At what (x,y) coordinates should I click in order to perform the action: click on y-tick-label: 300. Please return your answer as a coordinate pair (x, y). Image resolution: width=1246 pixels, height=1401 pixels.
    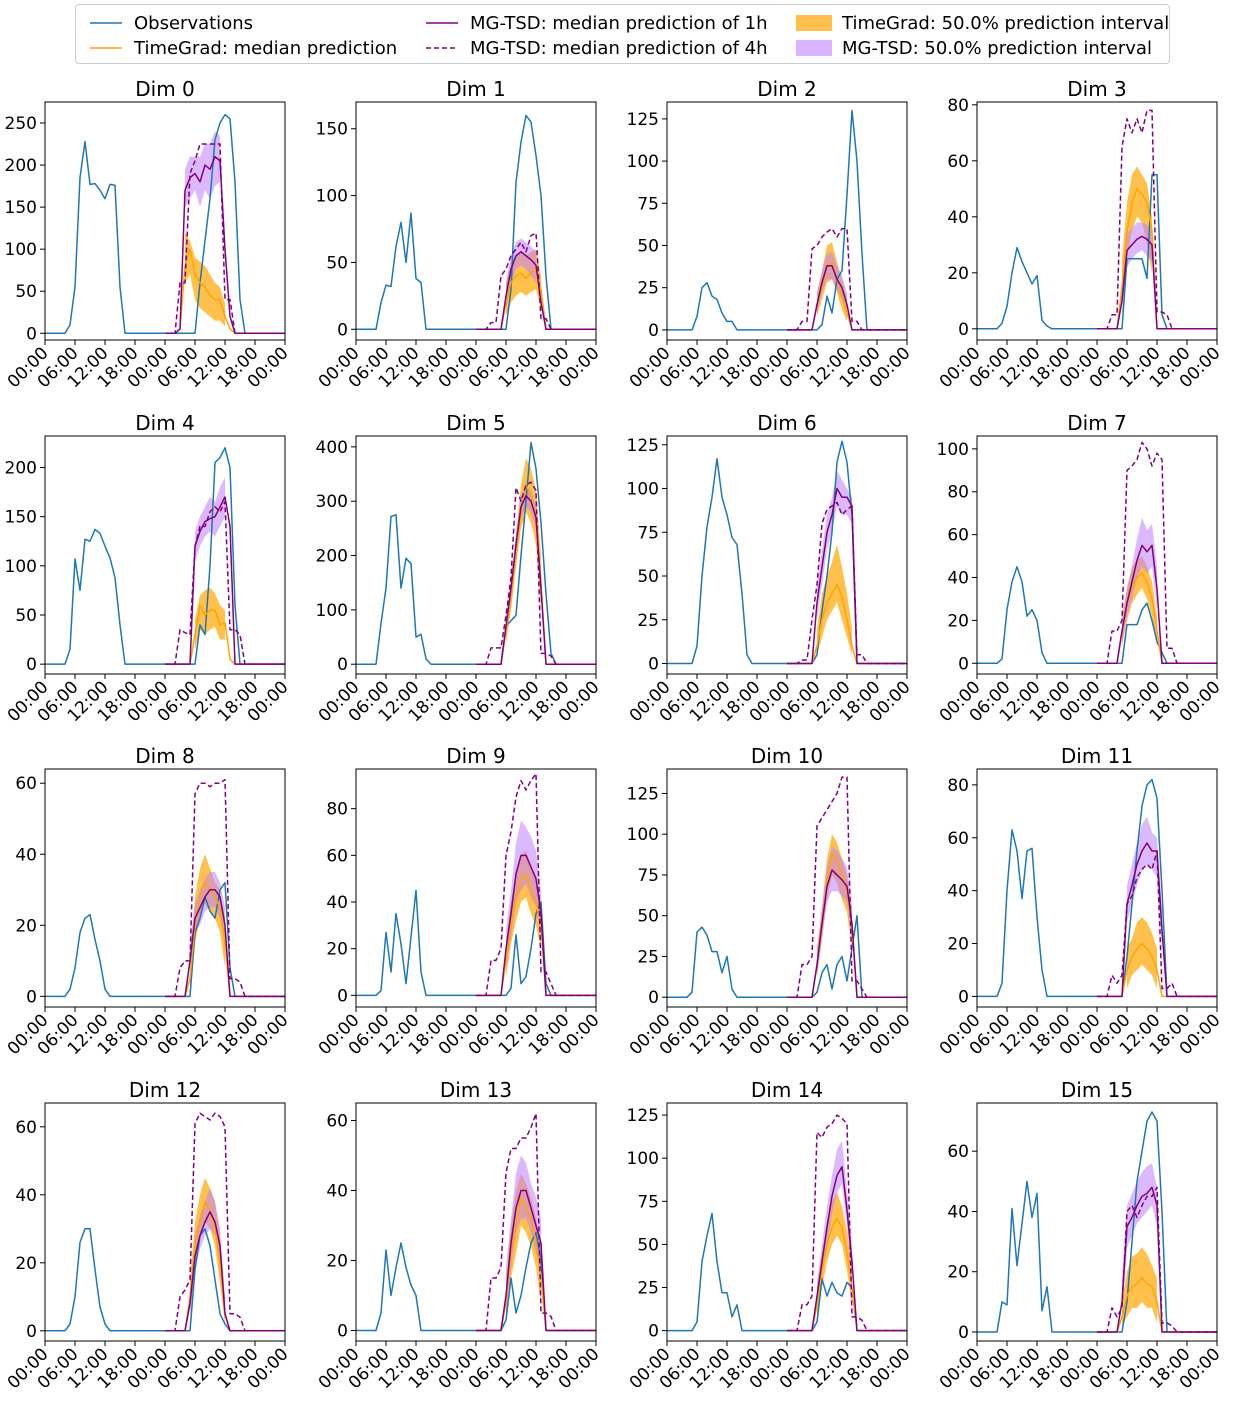
    Looking at the image, I should click on (332, 502).